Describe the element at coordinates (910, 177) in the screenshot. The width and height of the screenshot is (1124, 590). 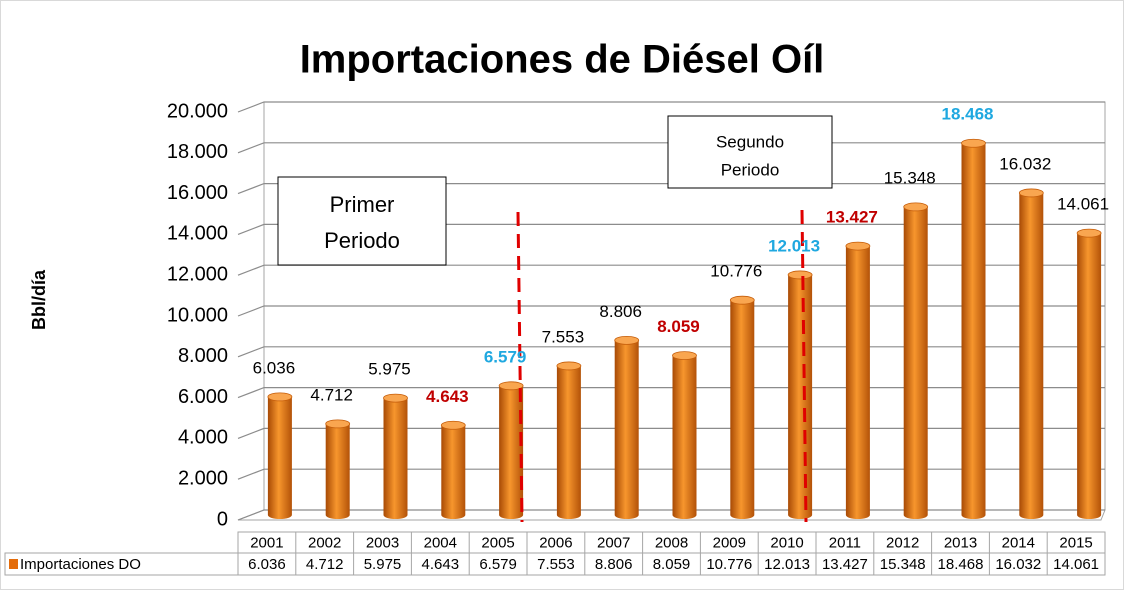
I see `value-label: 15.348` at that location.